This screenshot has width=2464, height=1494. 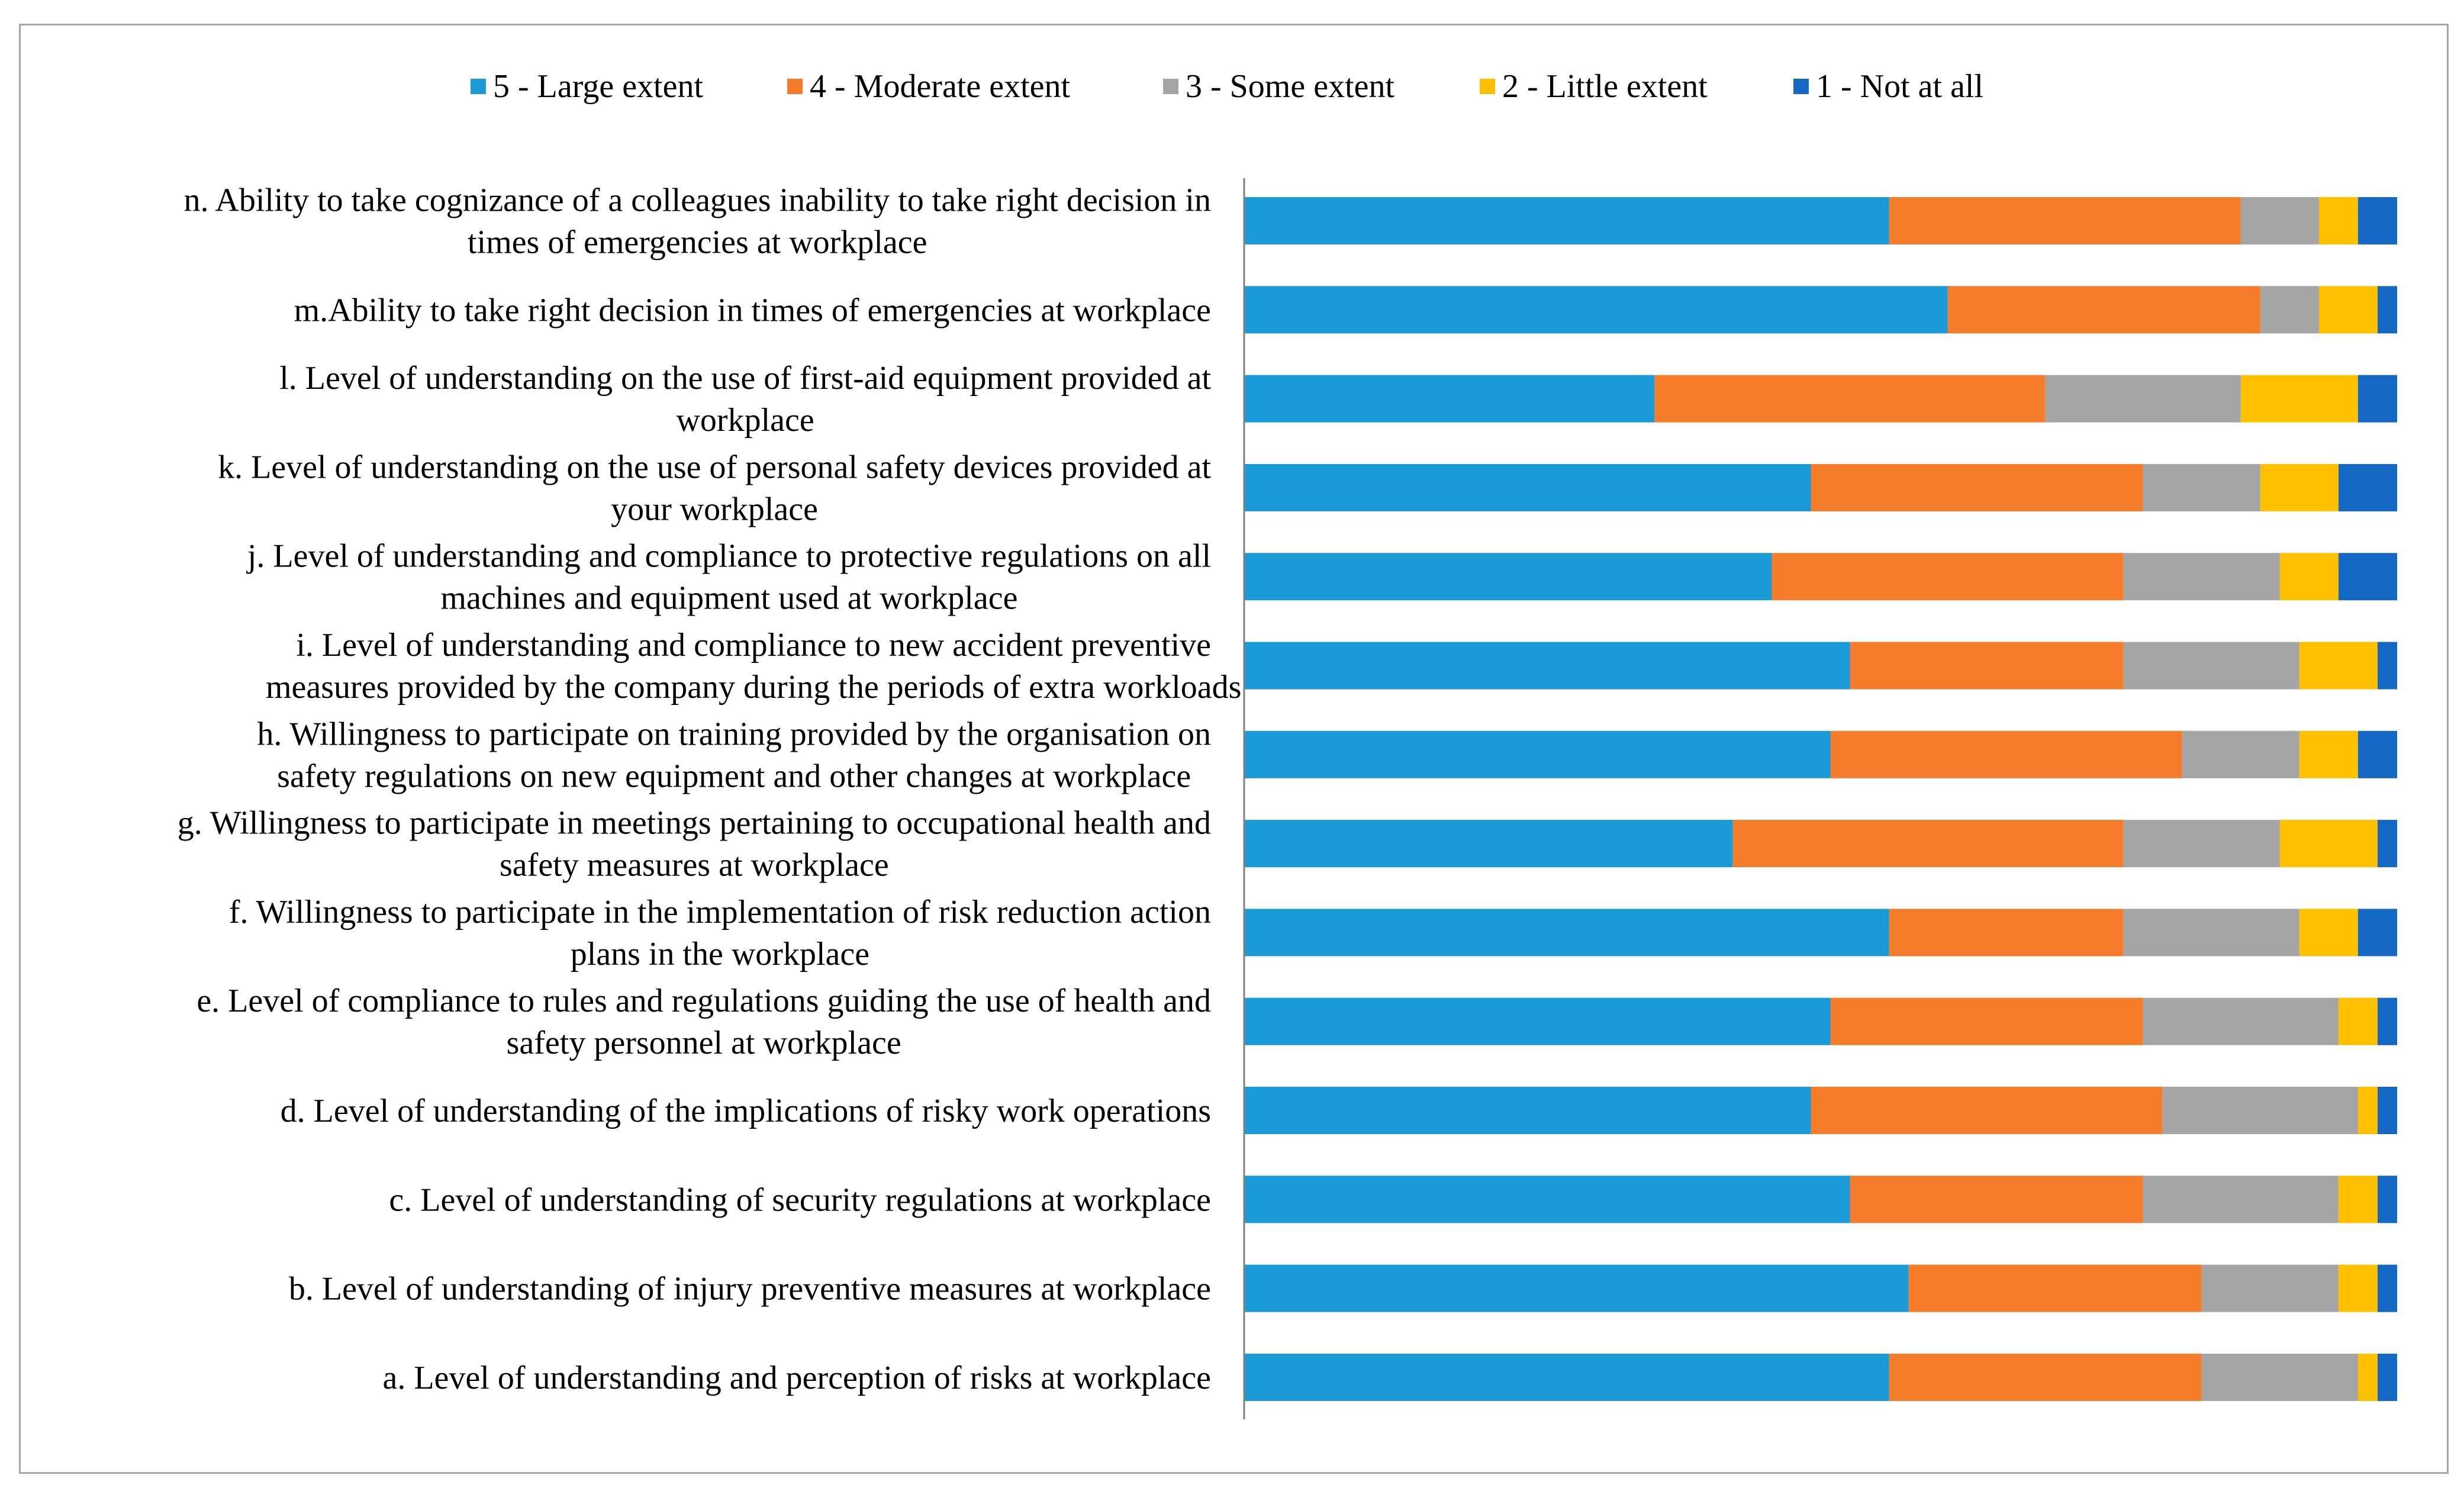 I want to click on legend-label: 3 - Some extent, so click(x=1290, y=86).